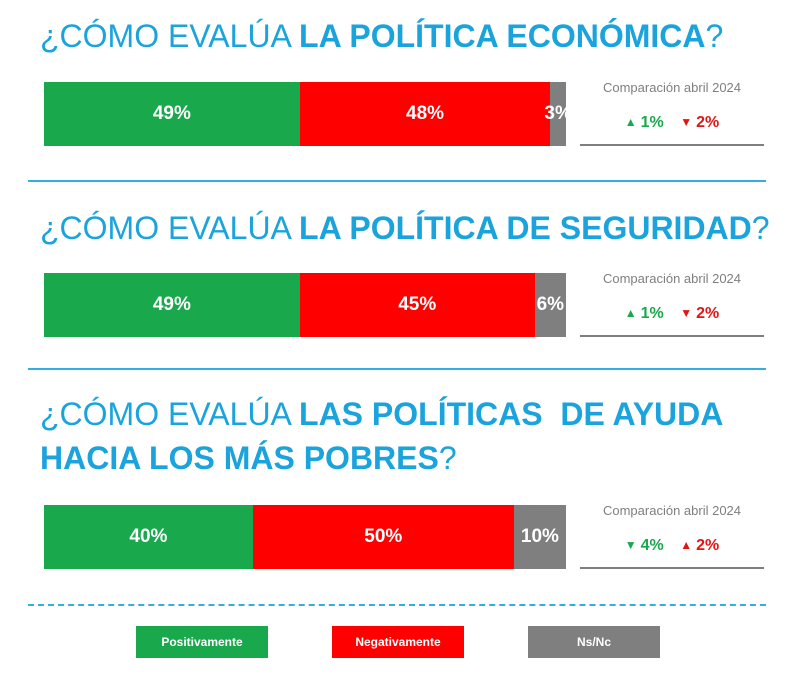 The height and width of the screenshot is (674, 800). Describe the element at coordinates (239, 458) in the screenshot. I see `question-3-title-bold-2: HACIA LOS MÁS POBRES` at that location.